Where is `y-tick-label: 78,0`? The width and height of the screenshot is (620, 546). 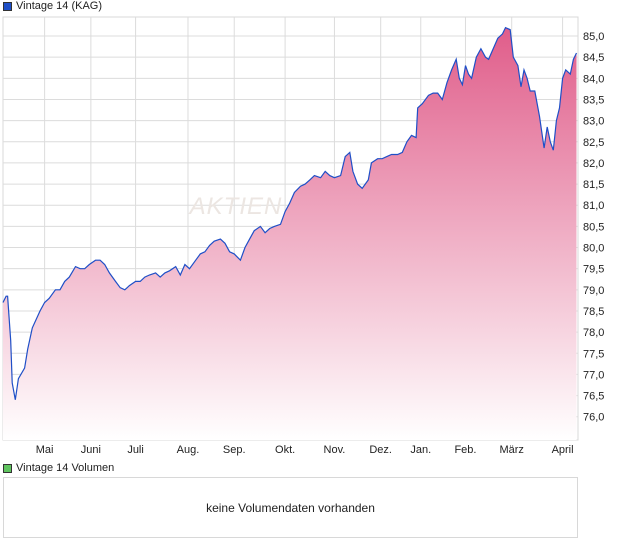 y-tick-label: 78,0 is located at coordinates (593, 333).